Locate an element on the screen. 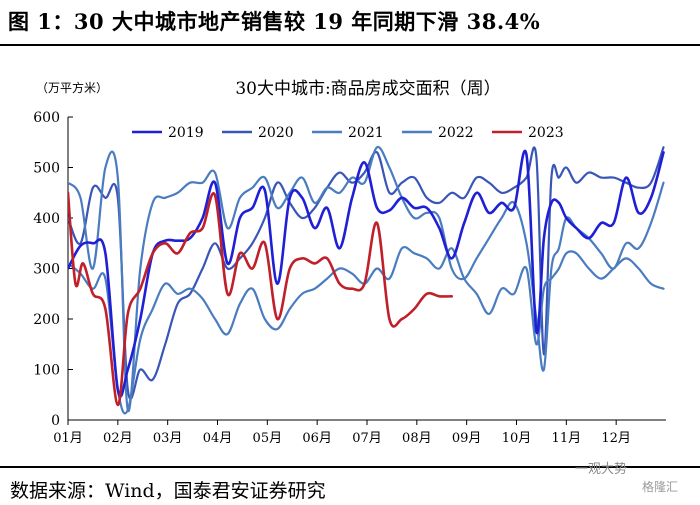 This screenshot has height=505, width=700. y-tick-label: 100 is located at coordinates (46, 371).